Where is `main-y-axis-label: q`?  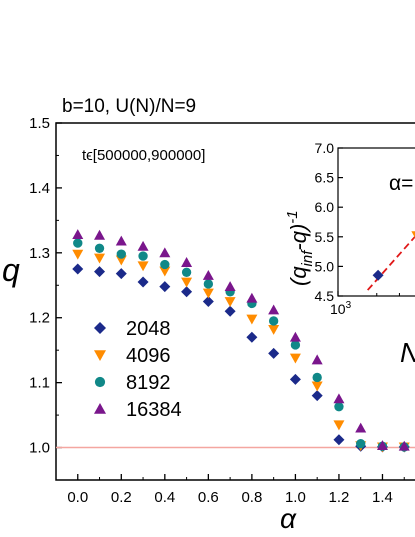
main-y-axis-label: q is located at coordinates (11, 270).